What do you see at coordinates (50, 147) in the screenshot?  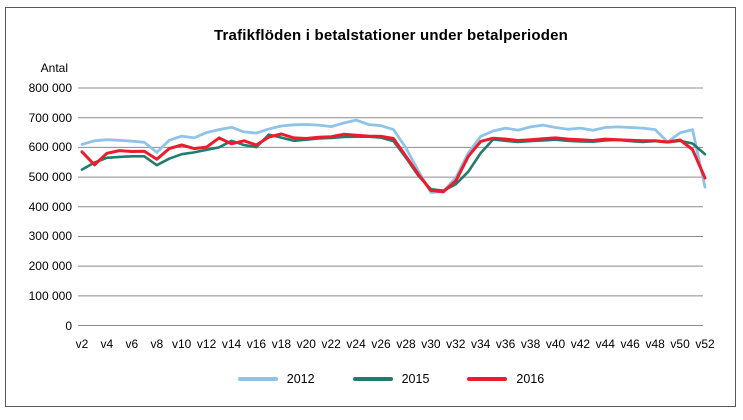 I see `y-tick-label: 600 000` at bounding box center [50, 147].